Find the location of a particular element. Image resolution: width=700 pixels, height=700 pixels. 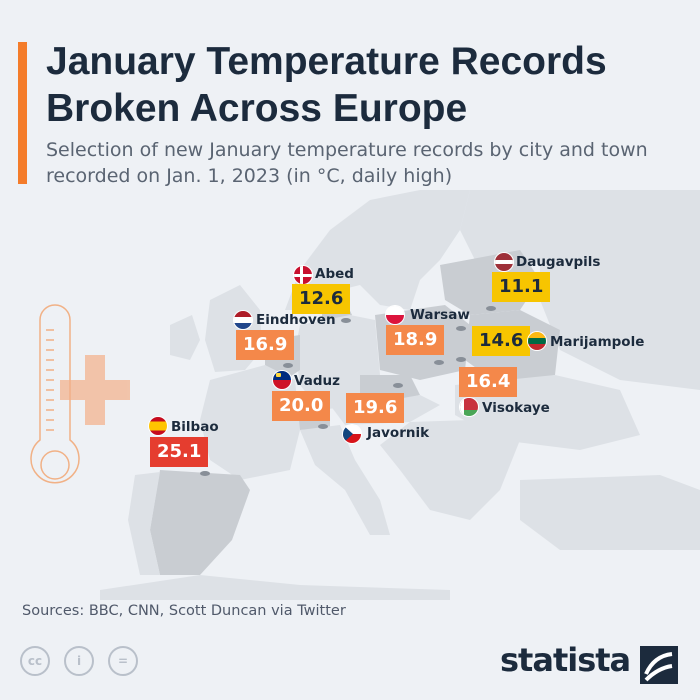

city-marker-bilbao is located at coordinates (205, 473).